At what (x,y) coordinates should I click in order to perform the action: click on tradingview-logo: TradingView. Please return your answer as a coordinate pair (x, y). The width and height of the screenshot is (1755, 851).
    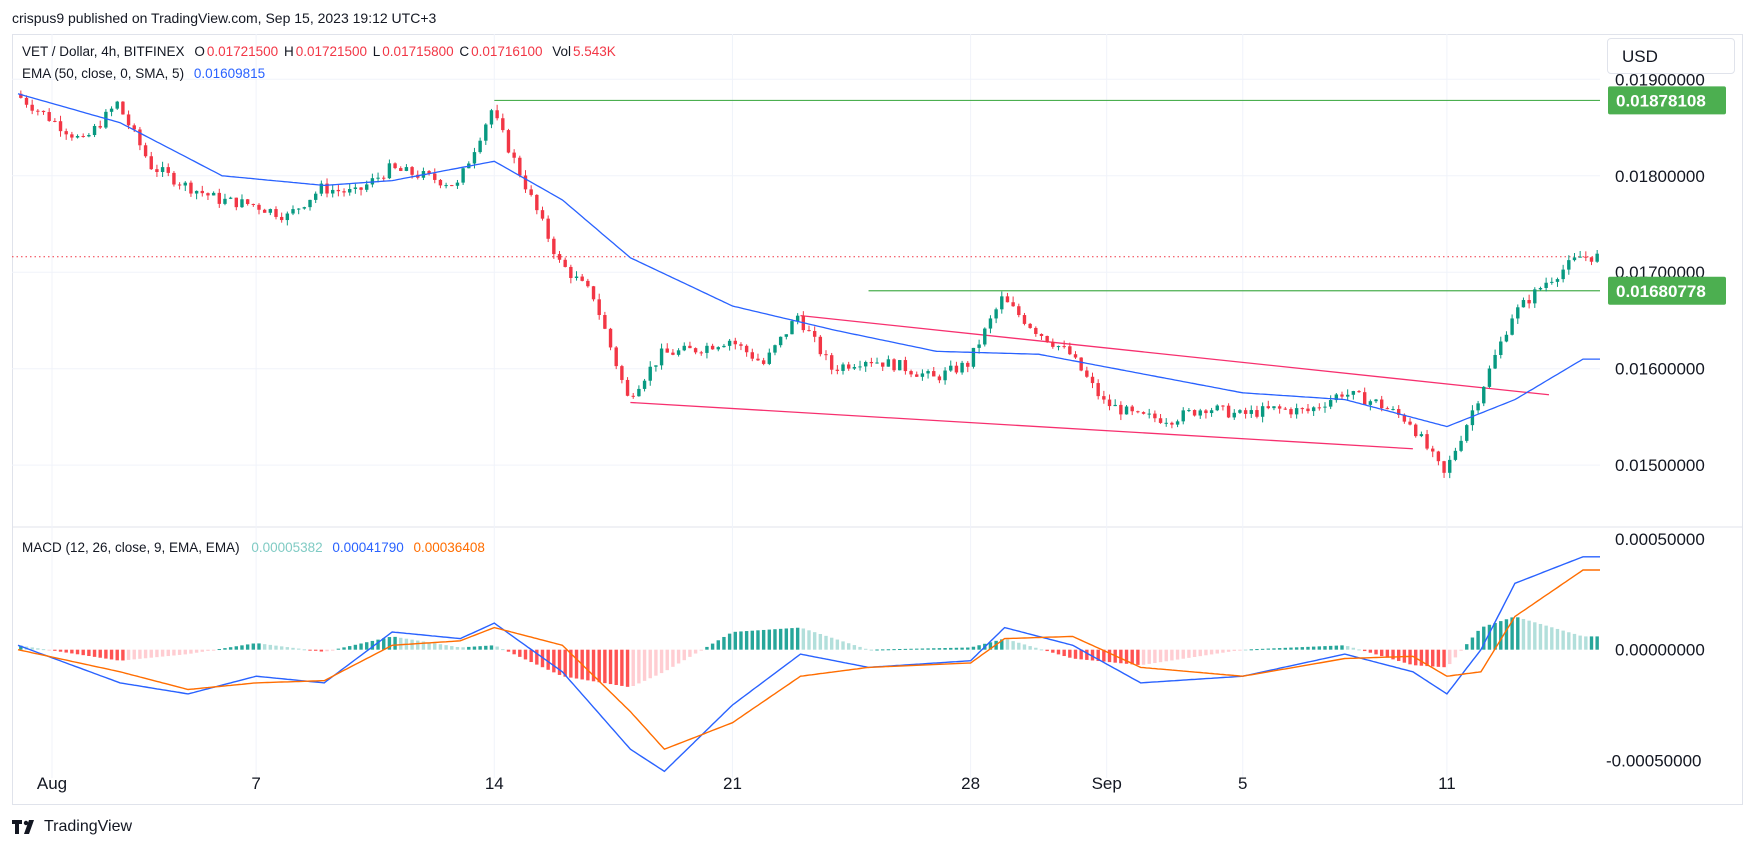
    Looking at the image, I should click on (72, 827).